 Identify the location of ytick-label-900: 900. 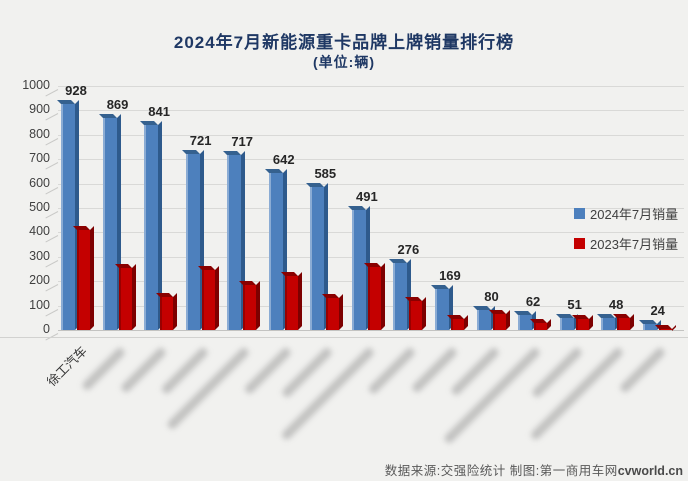
(39, 109).